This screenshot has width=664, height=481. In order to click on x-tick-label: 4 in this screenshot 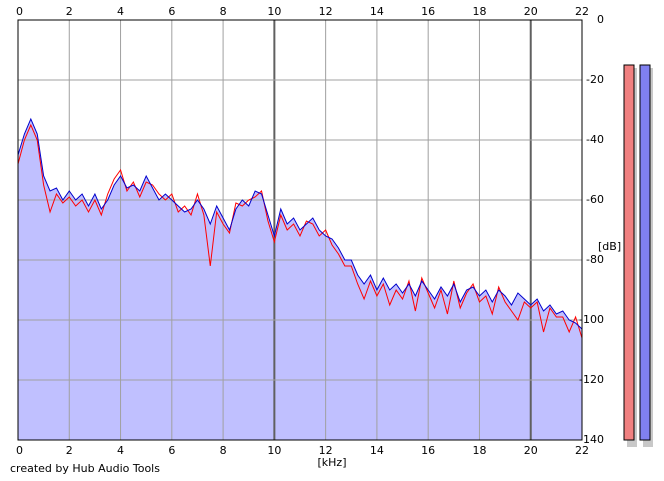, I will do `click(120, 450)`.